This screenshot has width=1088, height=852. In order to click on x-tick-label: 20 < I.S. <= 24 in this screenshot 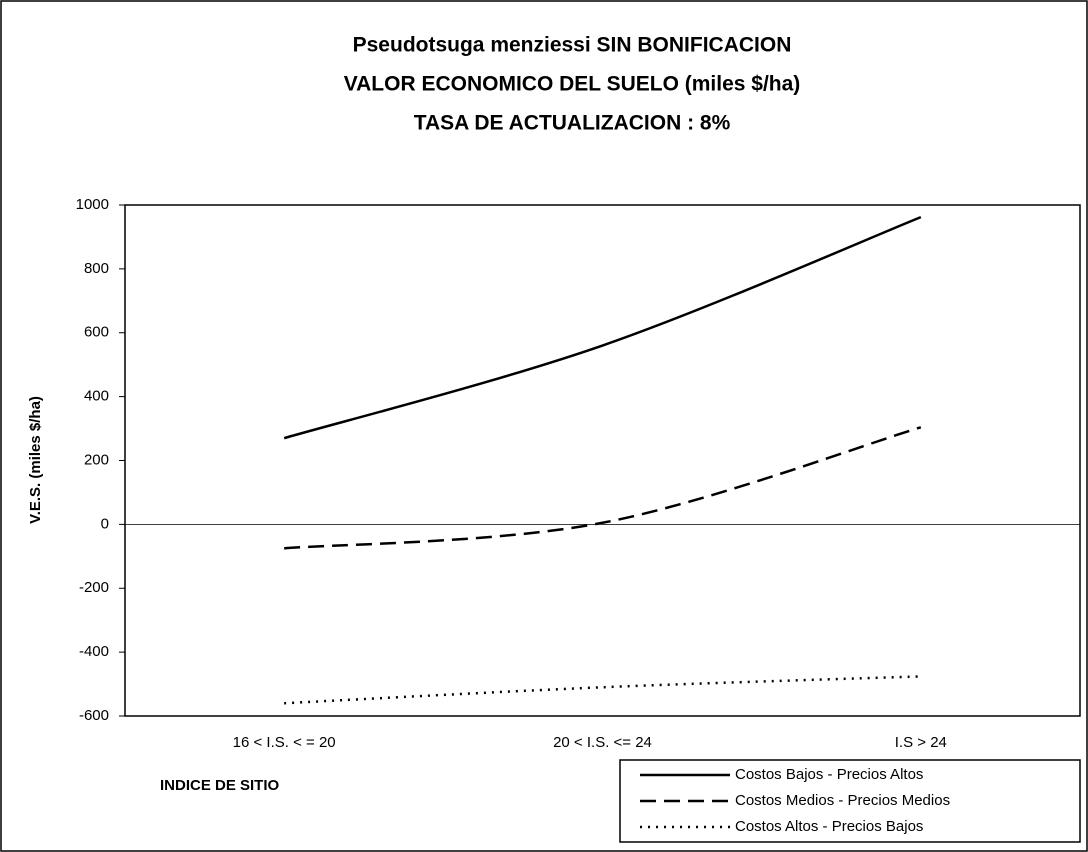, I will do `click(602, 742)`.